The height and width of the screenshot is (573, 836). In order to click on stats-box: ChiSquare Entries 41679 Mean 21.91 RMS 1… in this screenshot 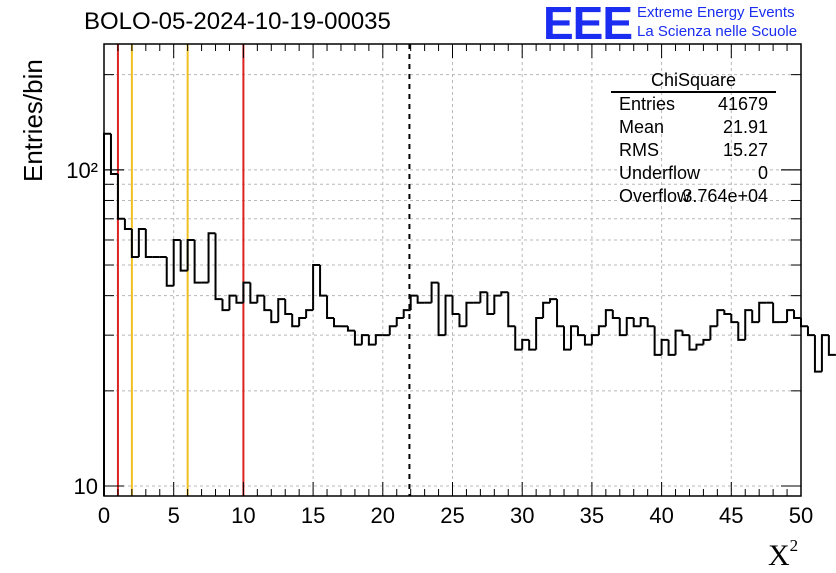, I will do `click(693, 139)`.